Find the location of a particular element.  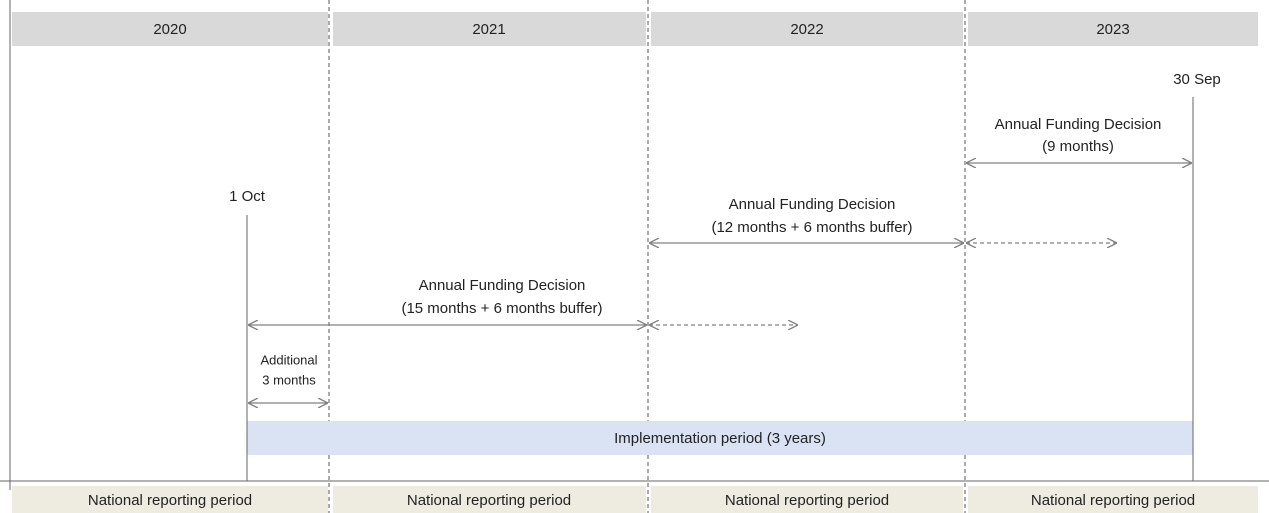

year-label: 2020 is located at coordinates (169, 29).